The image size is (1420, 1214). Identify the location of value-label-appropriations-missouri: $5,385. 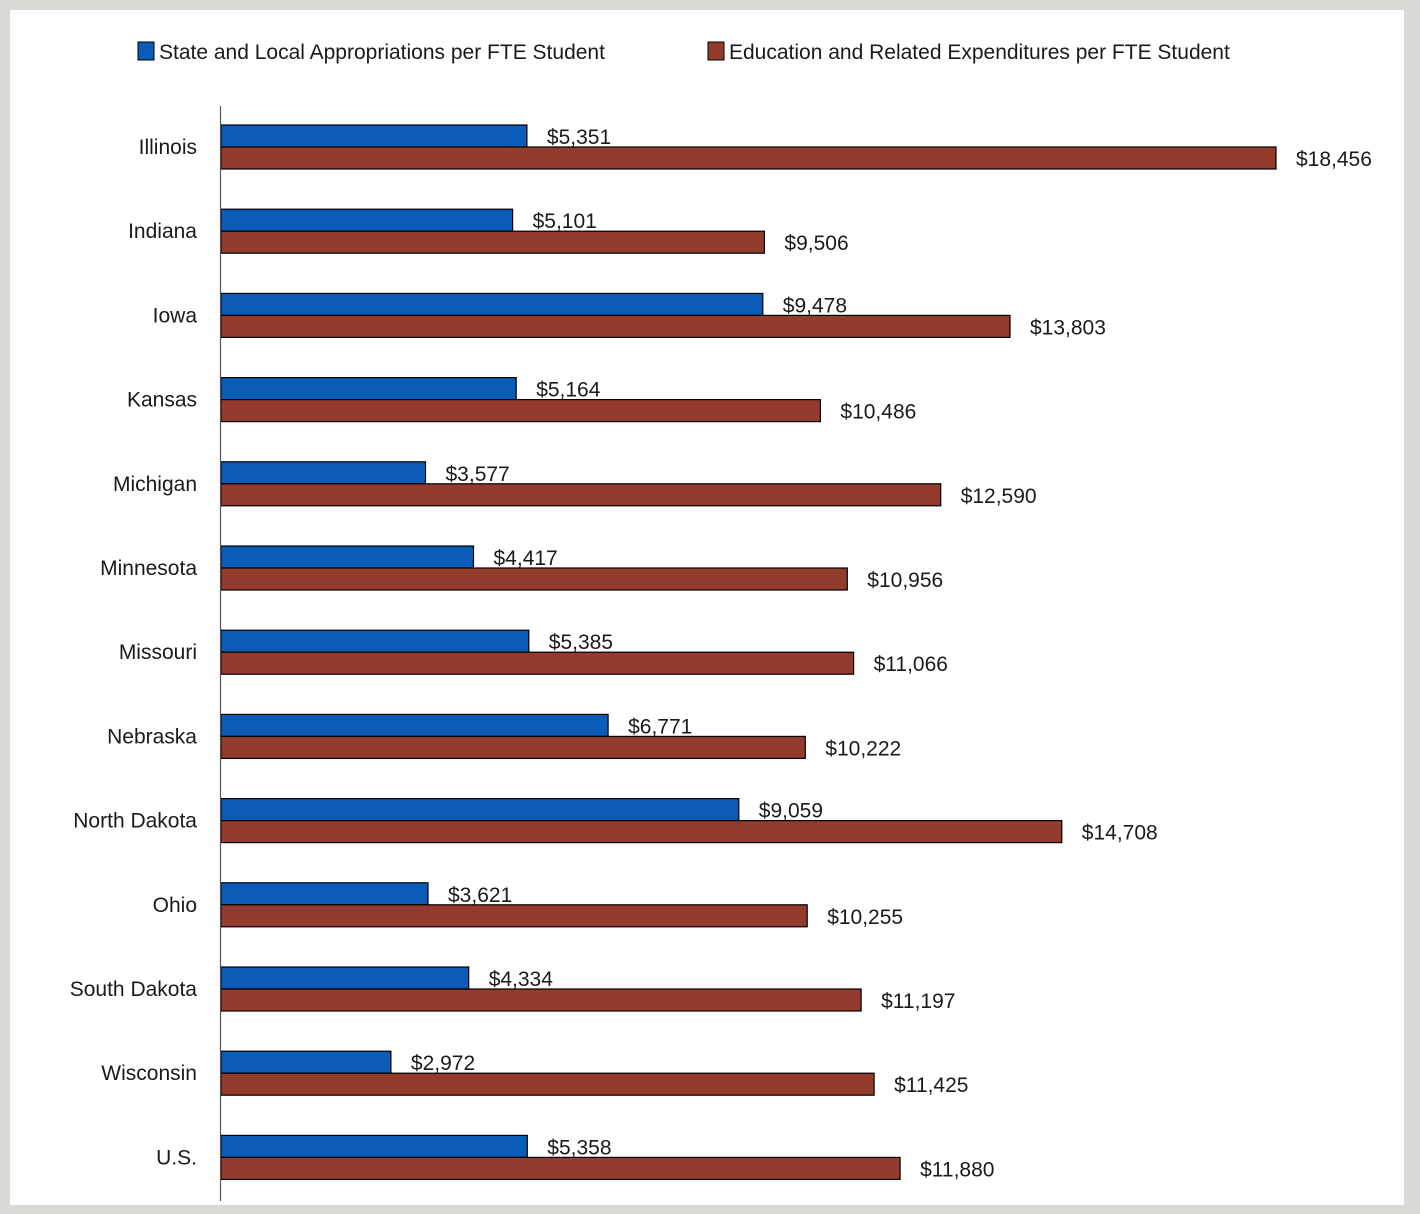
(581, 642).